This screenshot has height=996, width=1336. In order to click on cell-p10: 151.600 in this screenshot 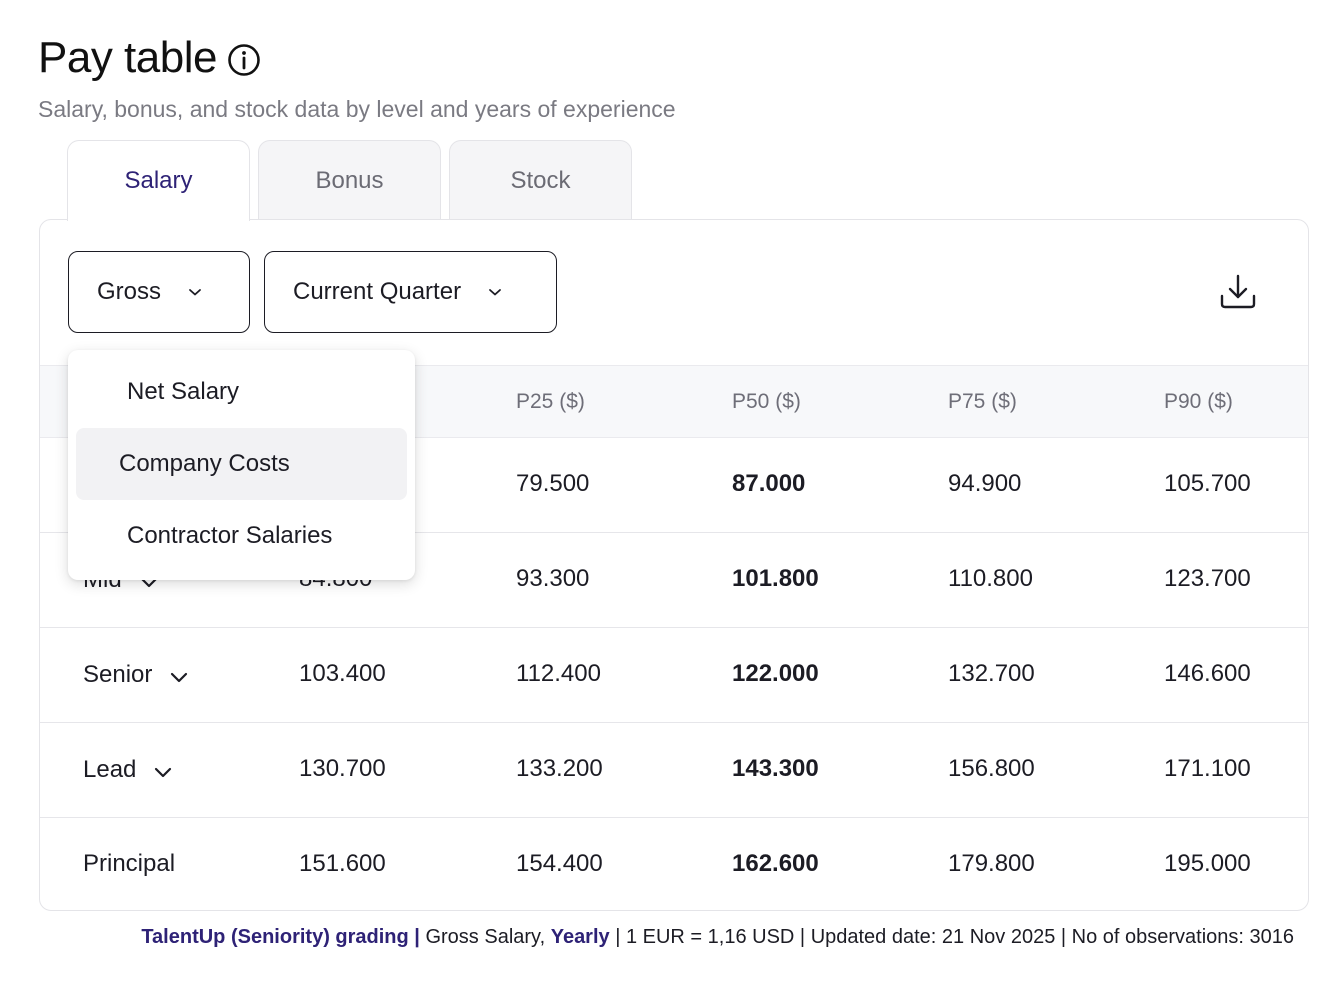, I will do `click(342, 863)`.